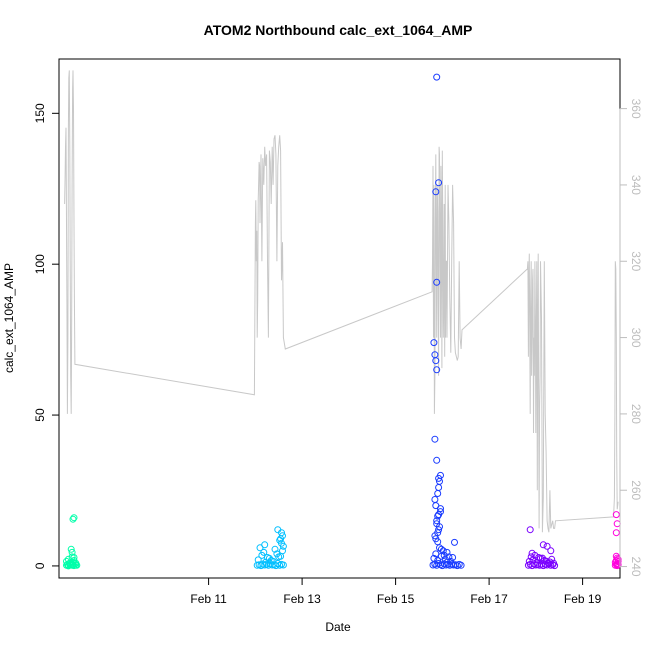  I want to click on x-tick-label: Feb 19, so click(583, 599).